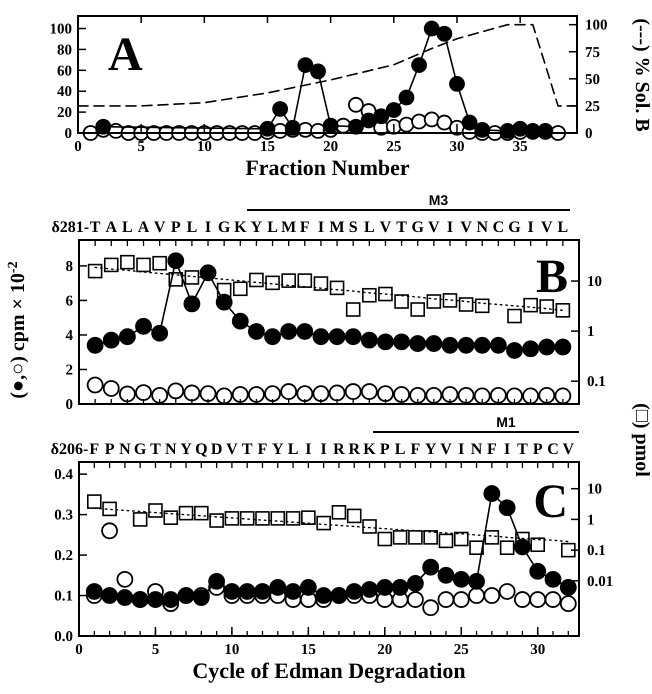  Describe the element at coordinates (63, 556) in the screenshot. I see `y-tick-label: 0.2` at that location.